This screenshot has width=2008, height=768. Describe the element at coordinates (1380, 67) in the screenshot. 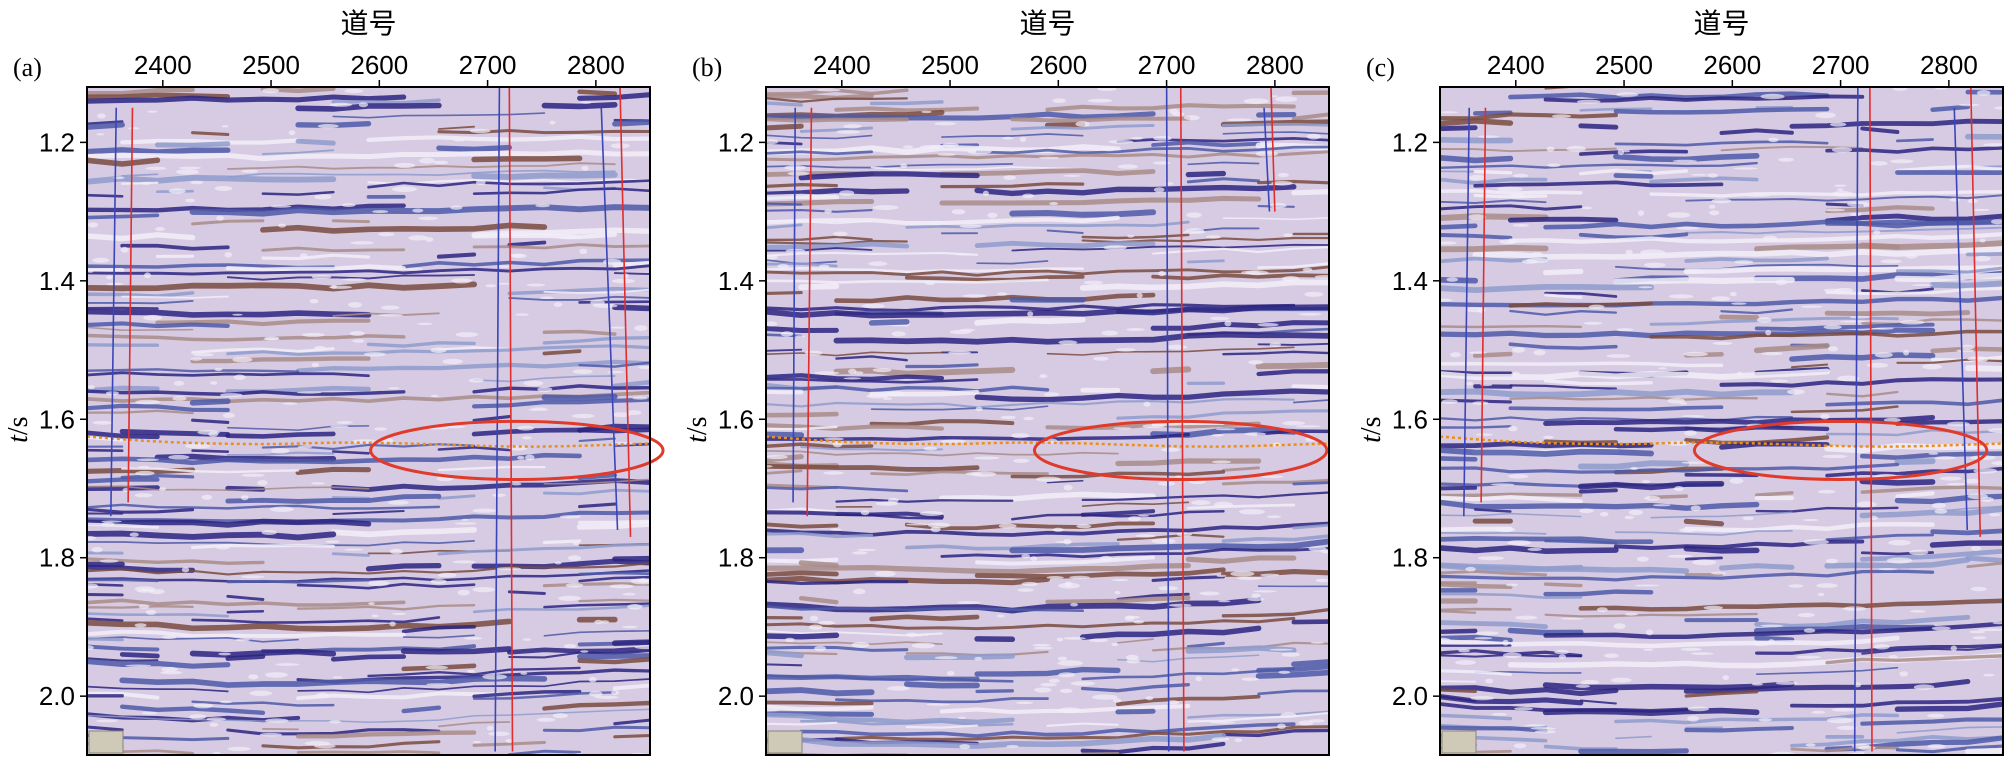

I see `panel-label: (c)` at that location.